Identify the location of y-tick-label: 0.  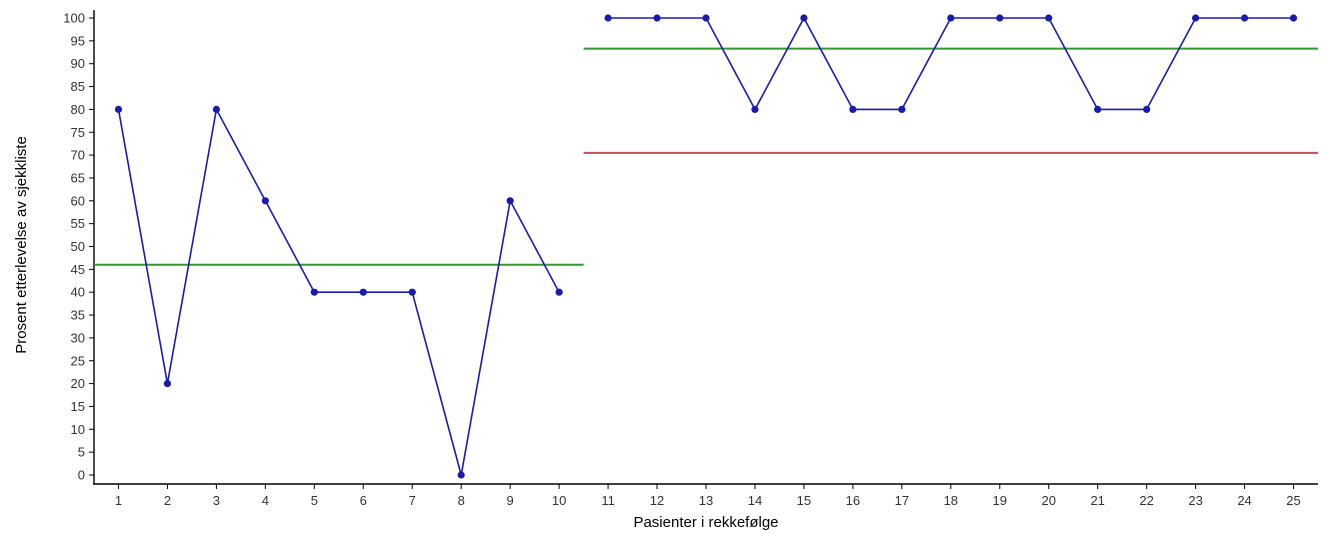
(81, 475).